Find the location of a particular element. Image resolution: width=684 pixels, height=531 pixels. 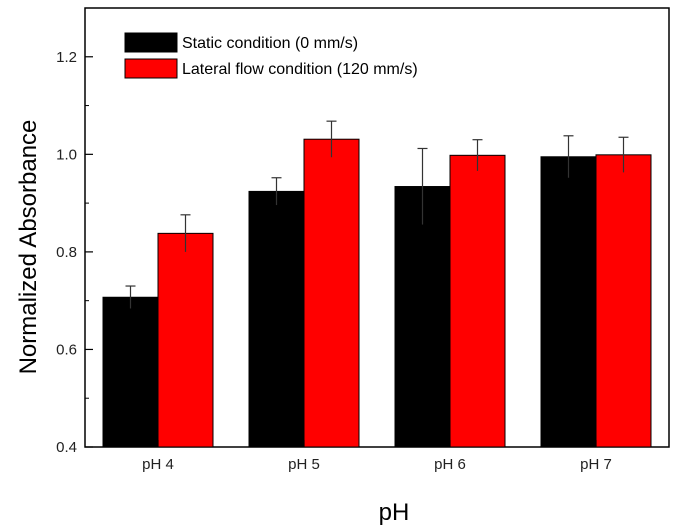

y-tick-label: 0.8 is located at coordinates (66, 252).